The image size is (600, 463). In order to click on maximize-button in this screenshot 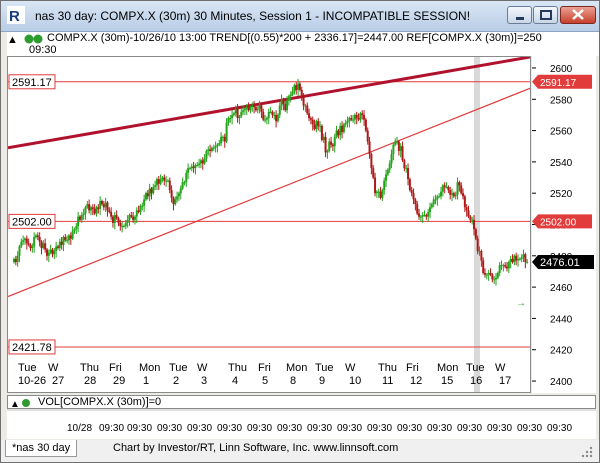, I will do `click(545, 15)`.